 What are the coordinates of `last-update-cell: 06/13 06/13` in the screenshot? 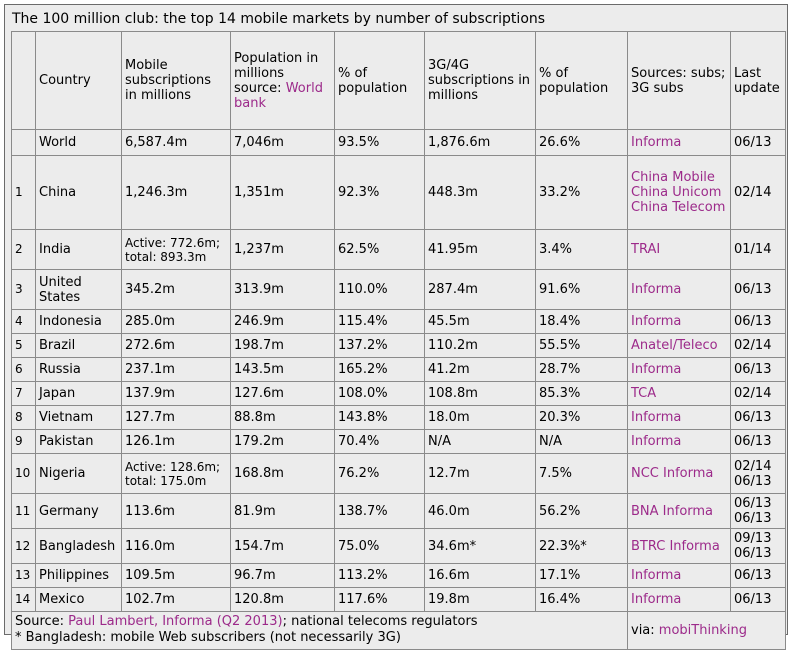 It's located at (758, 511).